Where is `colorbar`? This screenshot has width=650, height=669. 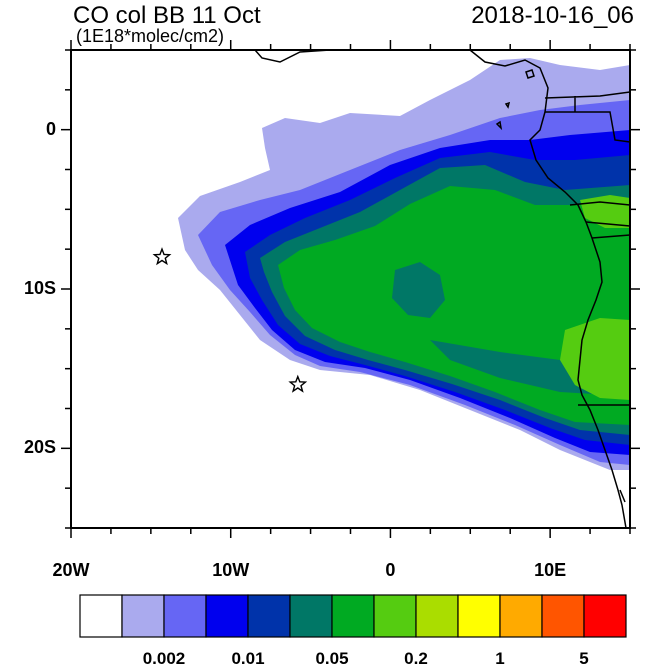 colorbar is located at coordinates (353, 616).